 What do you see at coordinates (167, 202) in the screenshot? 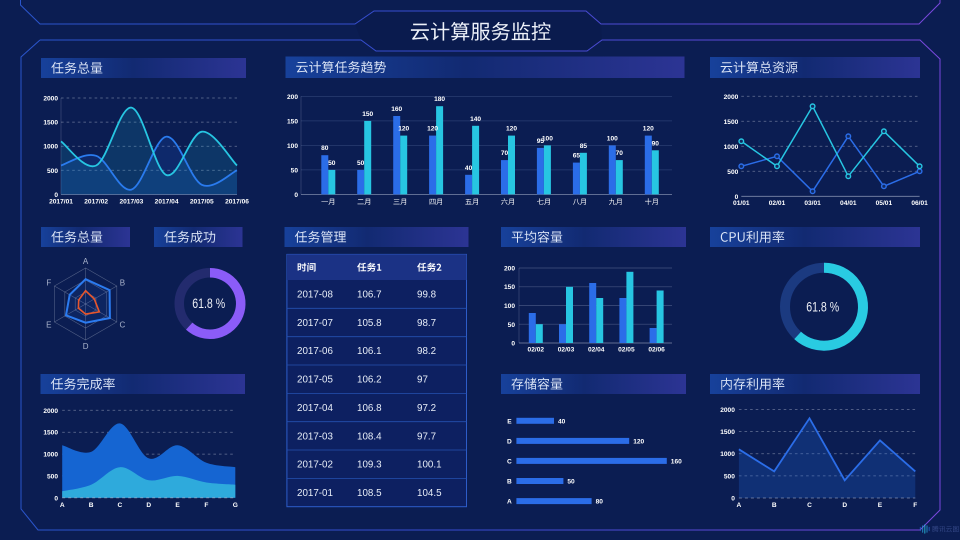
I see `svg-text: 2017/04` at bounding box center [167, 202].